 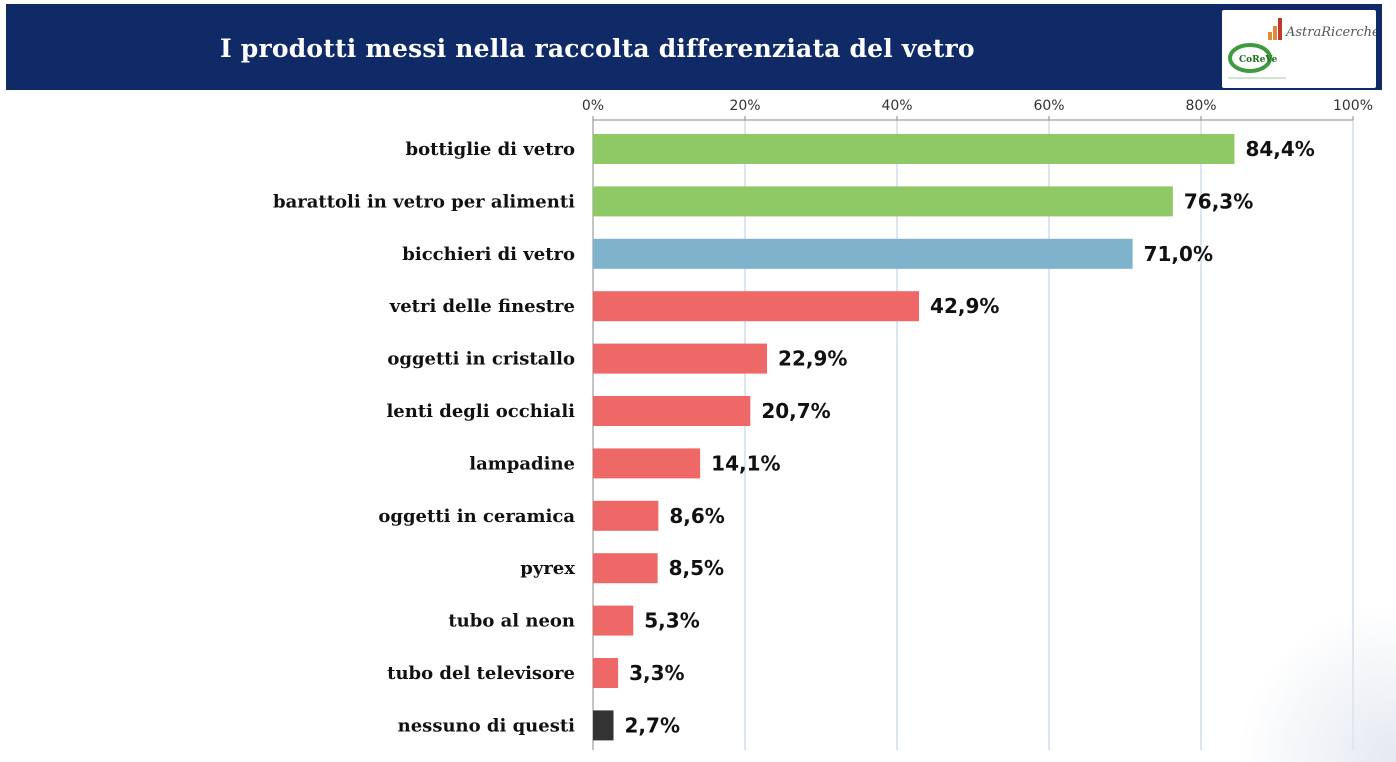 What do you see at coordinates (1330, 32) in the screenshot?
I see `logo-wordmark: AstraRicerche` at bounding box center [1330, 32].